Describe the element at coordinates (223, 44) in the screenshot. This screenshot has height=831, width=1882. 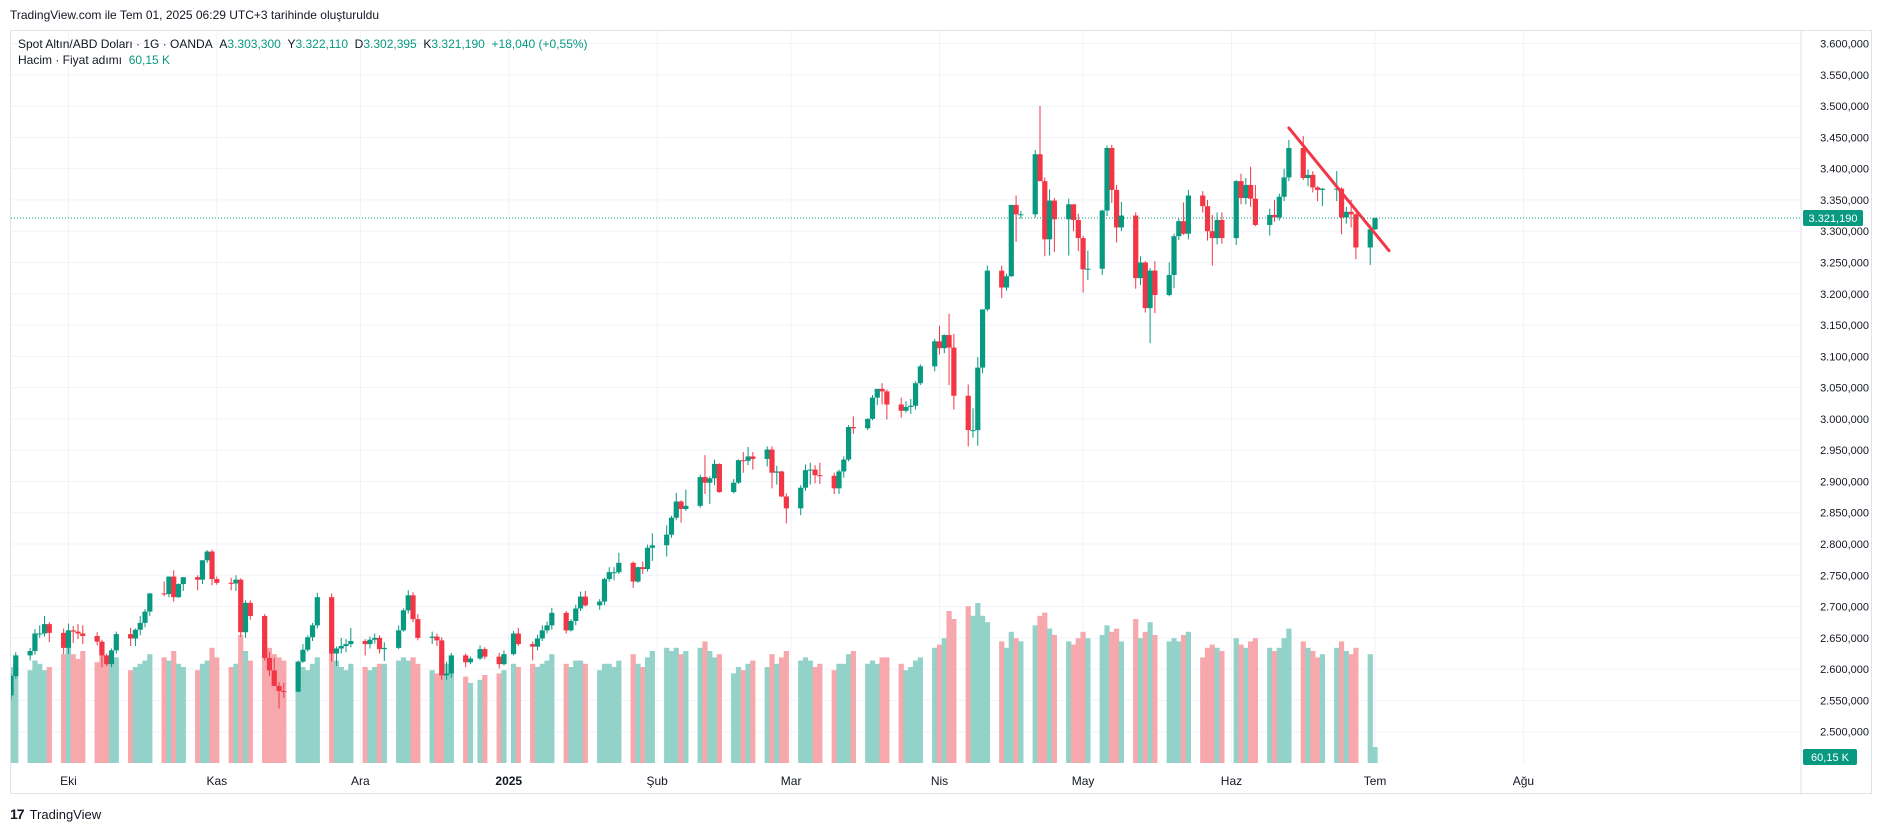
I see `open-label: A` at that location.